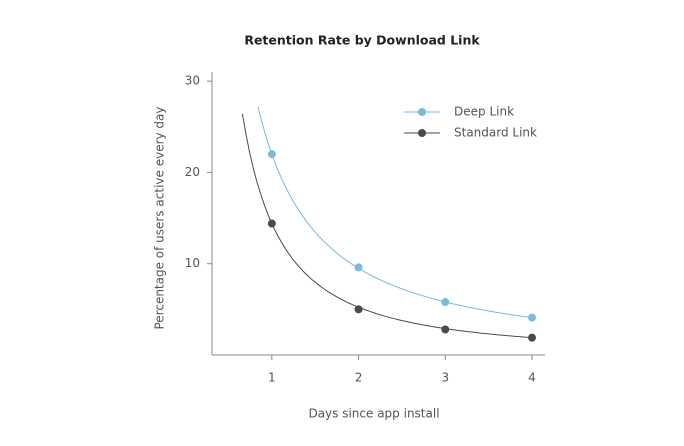  What do you see at coordinates (192, 263) in the screenshot?
I see `y-tick-label: 10` at bounding box center [192, 263].